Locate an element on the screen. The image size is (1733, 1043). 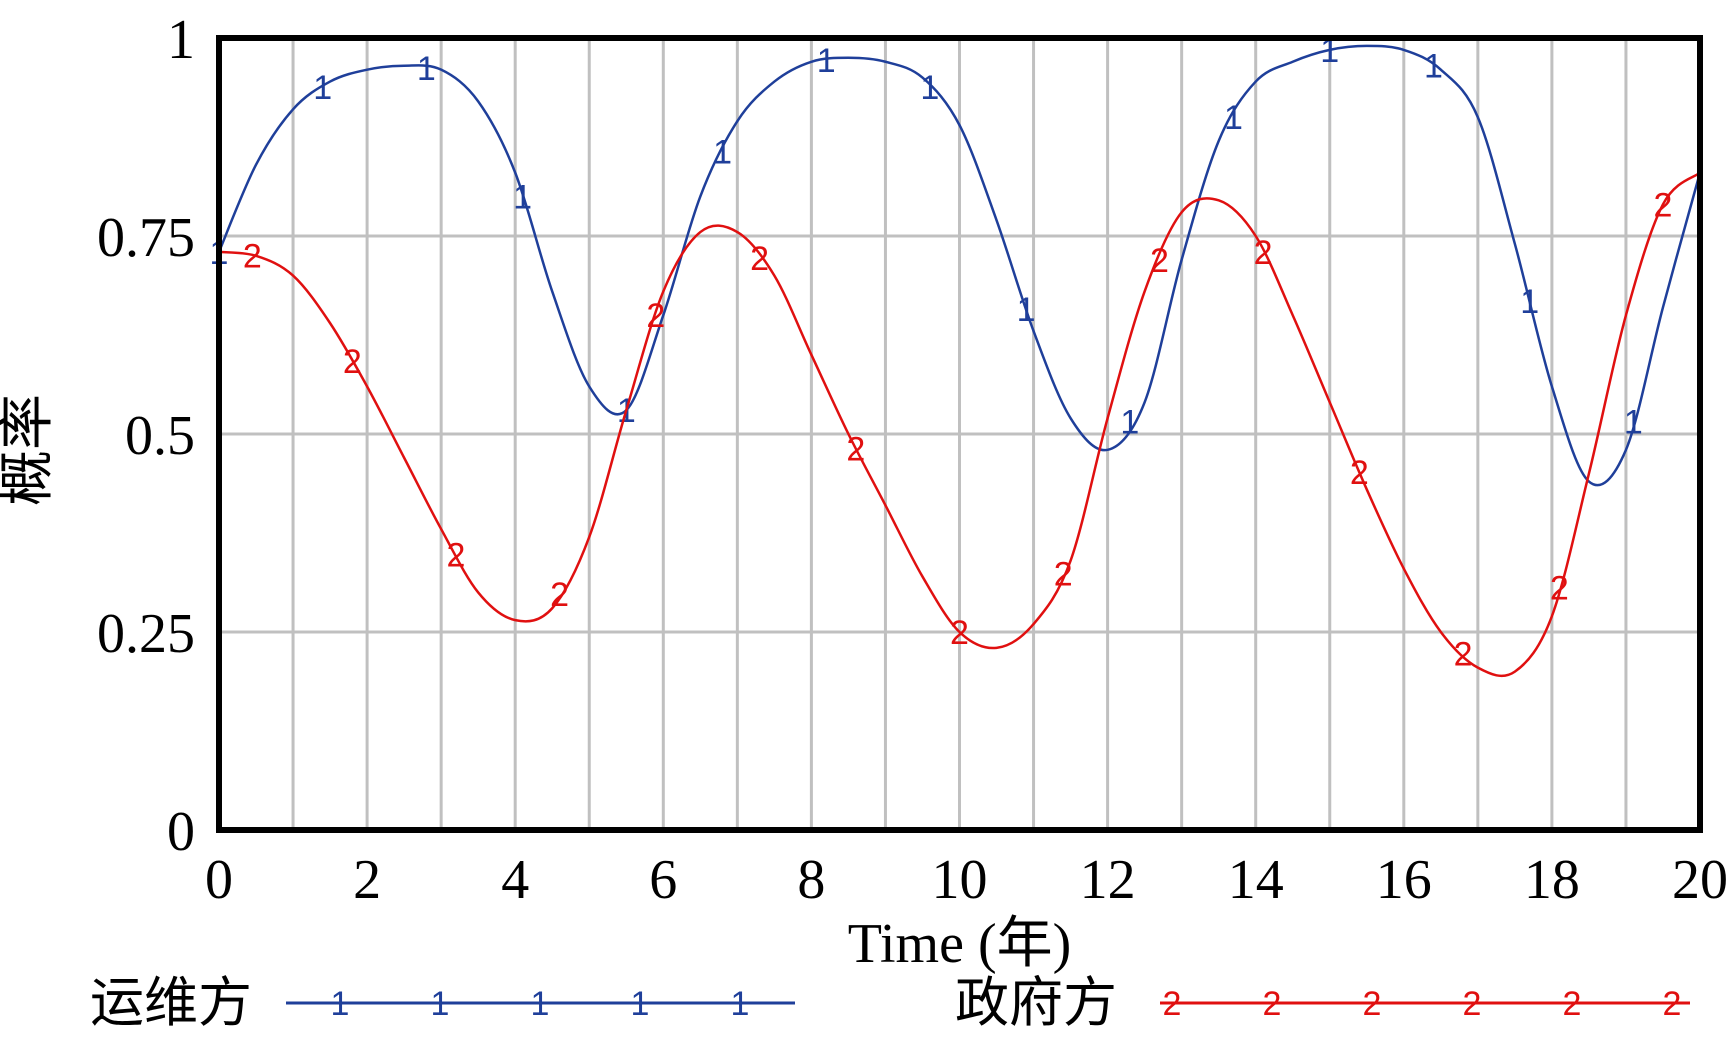
x-tick-label: 0 is located at coordinates (219, 880).